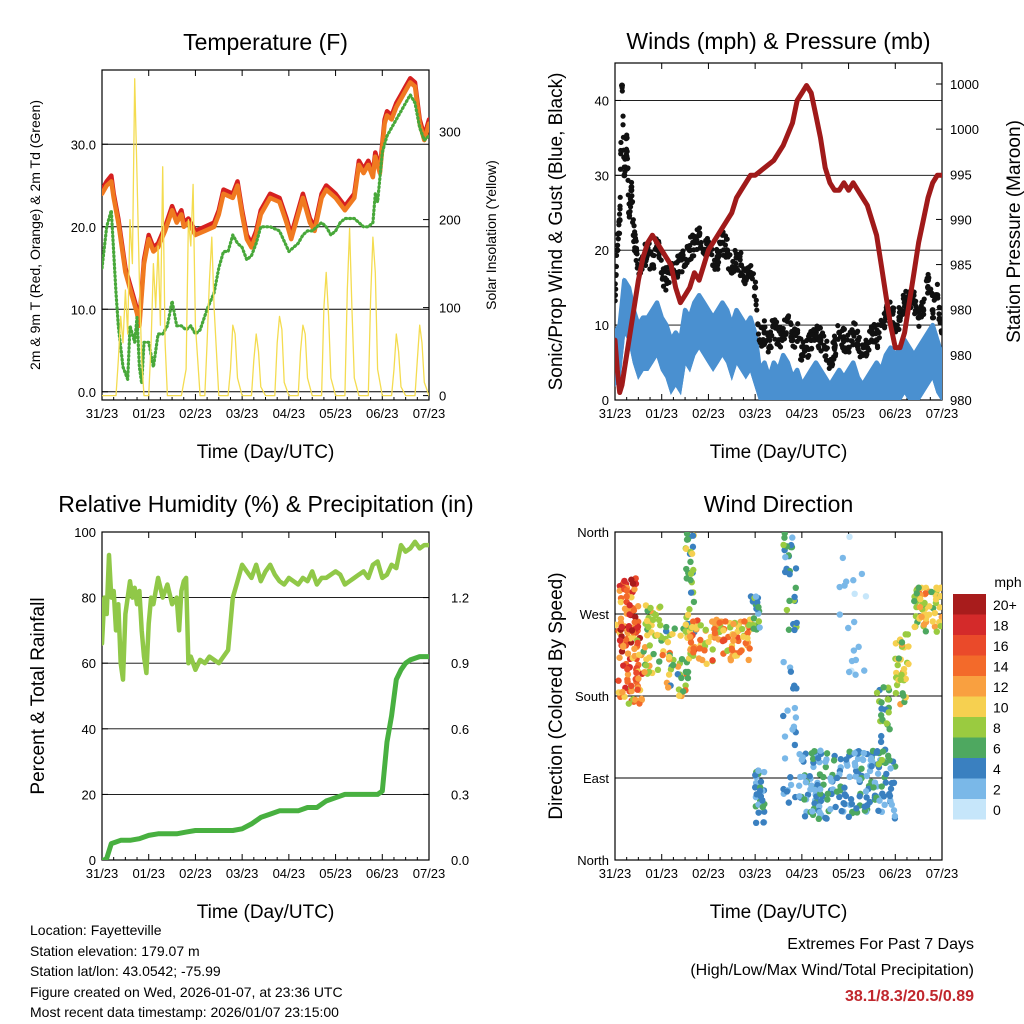  Describe the element at coordinates (1001, 646) in the screenshot. I see `legend-label: 16` at that location.